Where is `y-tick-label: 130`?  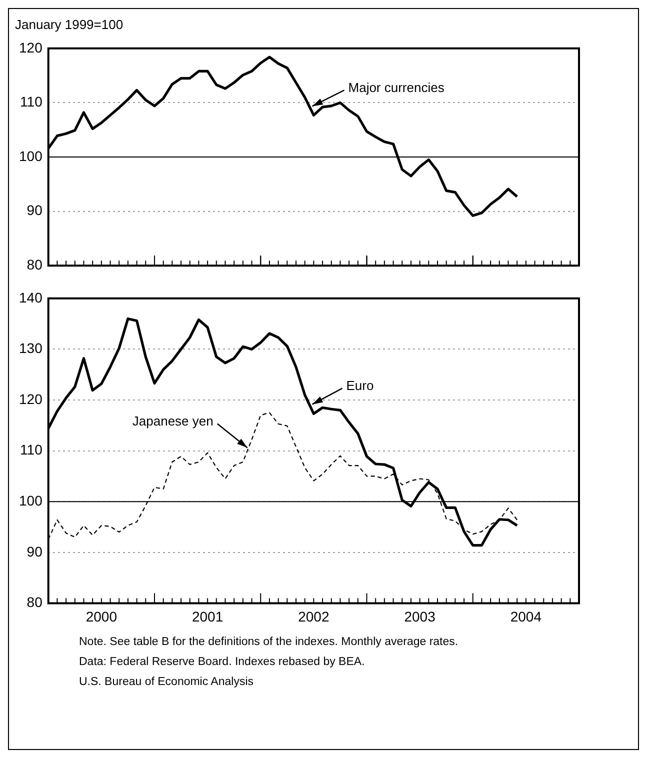
y-tick-label: 130 is located at coordinates (31, 348).